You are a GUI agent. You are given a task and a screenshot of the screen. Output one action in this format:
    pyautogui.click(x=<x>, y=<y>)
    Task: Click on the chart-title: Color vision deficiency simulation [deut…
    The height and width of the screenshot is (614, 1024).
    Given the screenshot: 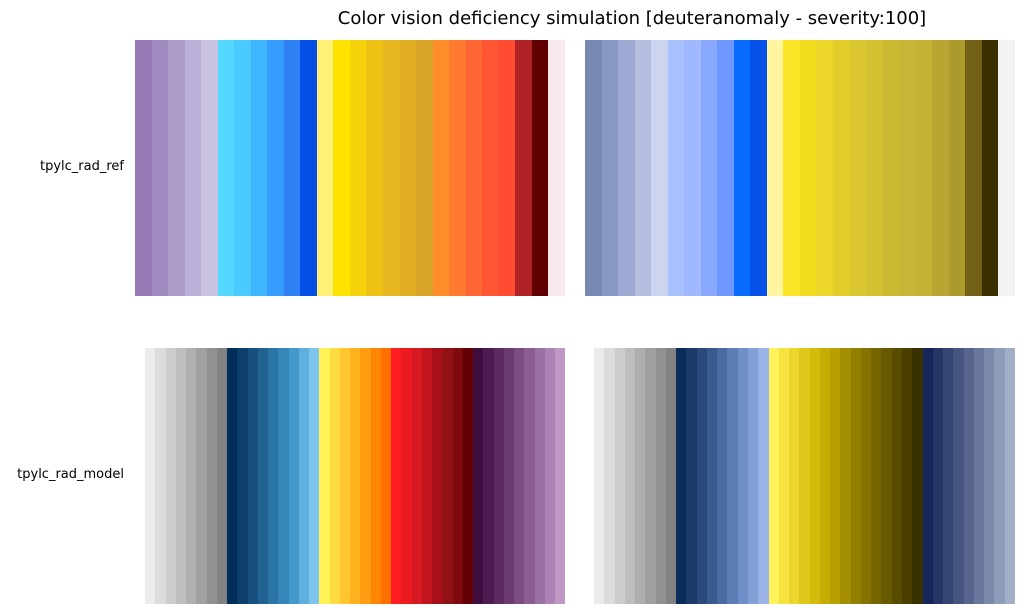 What is the action you would take?
    pyautogui.click(x=632, y=18)
    